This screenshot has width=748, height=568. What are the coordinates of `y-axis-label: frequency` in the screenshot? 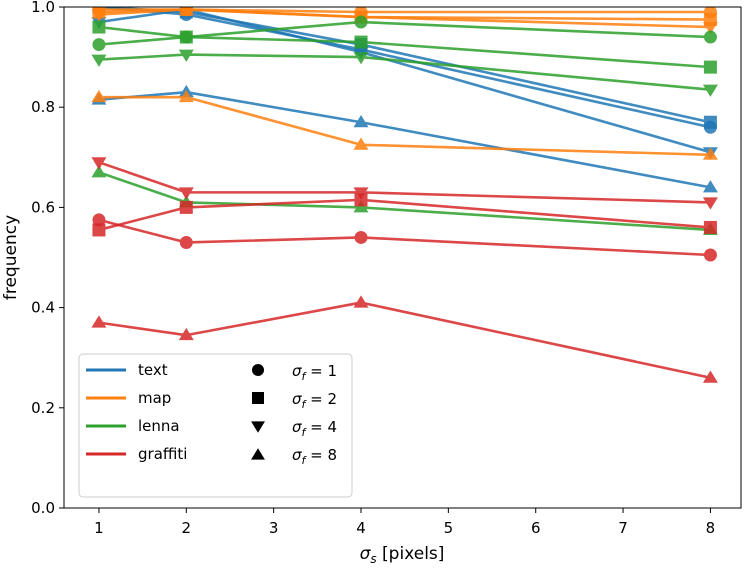 It's located at (11, 257).